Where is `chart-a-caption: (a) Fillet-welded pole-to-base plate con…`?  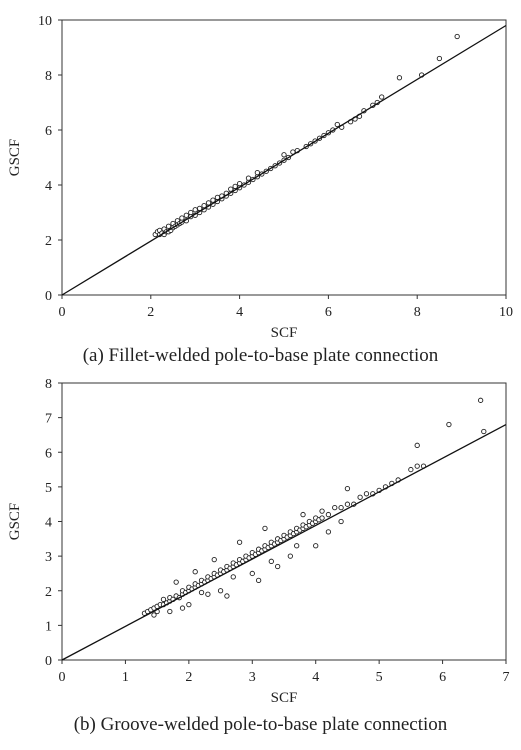 chart-a-caption: (a) Fillet-welded pole-to-base plate con… is located at coordinates (260, 355).